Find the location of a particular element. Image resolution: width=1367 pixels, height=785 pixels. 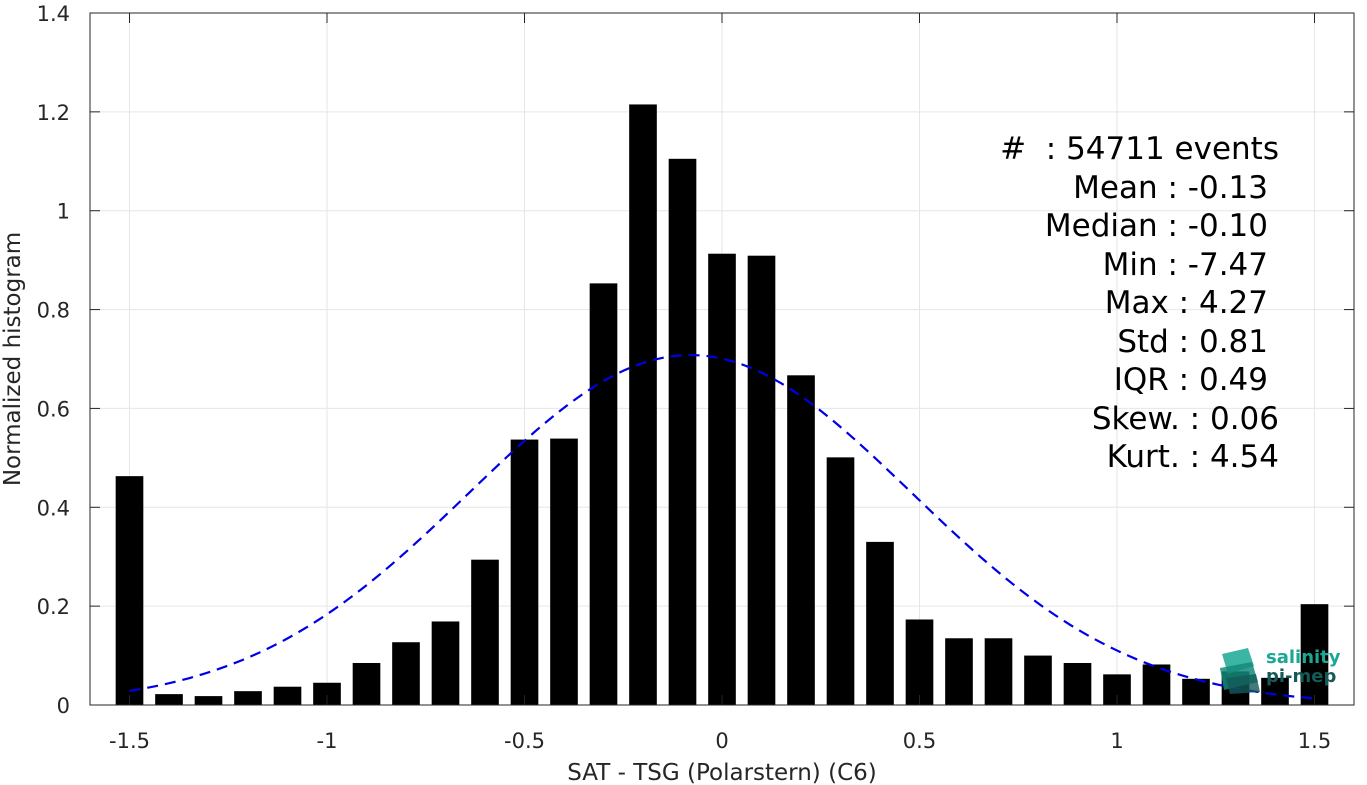

stat-line: Mean : -0.13 is located at coordinates (1170, 187).